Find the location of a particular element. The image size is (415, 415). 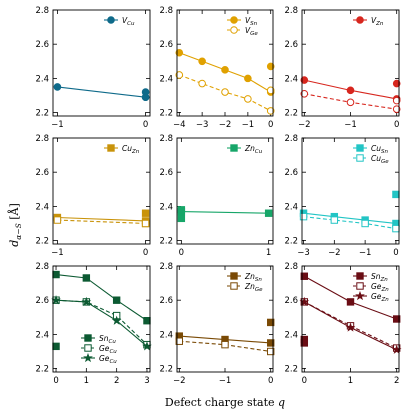

legend-label: GeZn is located at coordinates (380, 297).